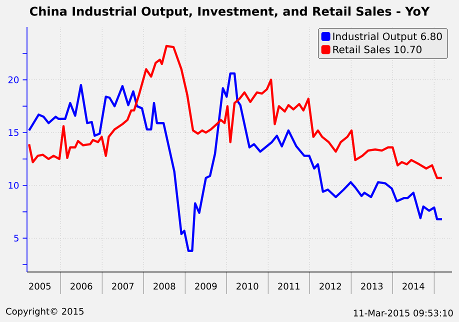 The height and width of the screenshot is (322, 459). What do you see at coordinates (413, 286) in the screenshot?
I see `x-tick-label: 2014` at bounding box center [413, 286].